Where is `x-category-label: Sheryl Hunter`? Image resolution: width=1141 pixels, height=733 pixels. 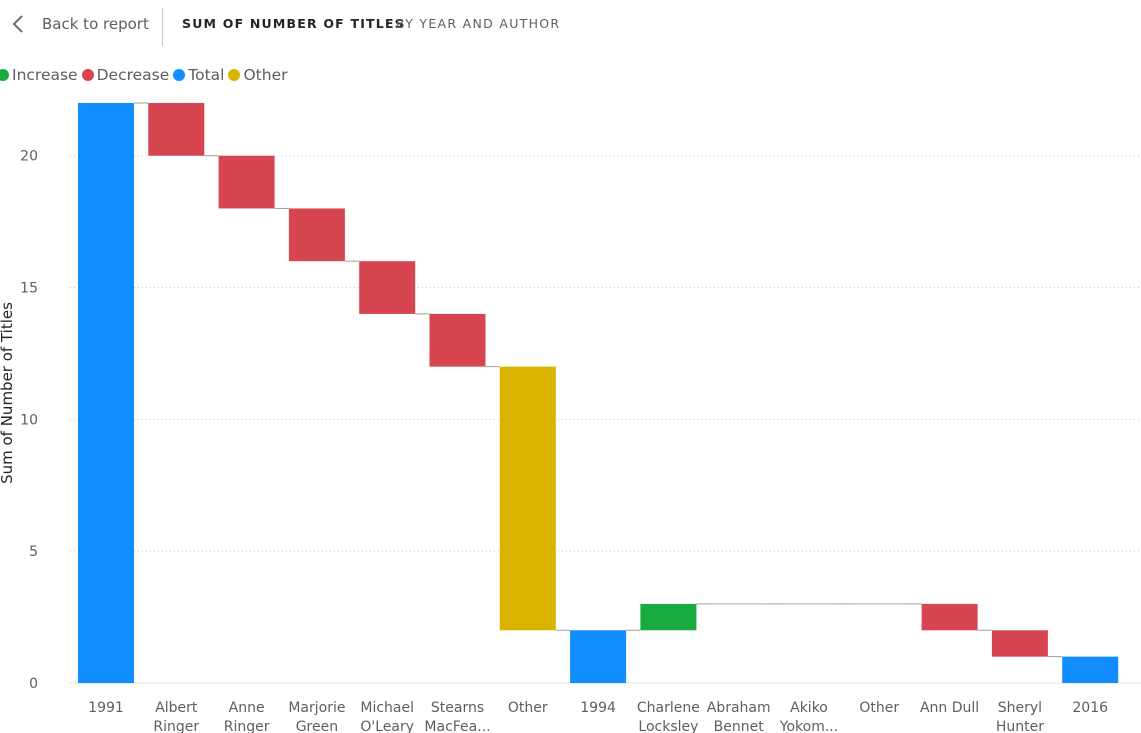
x-category-label: Sheryl Hunter is located at coordinates (1020, 716).